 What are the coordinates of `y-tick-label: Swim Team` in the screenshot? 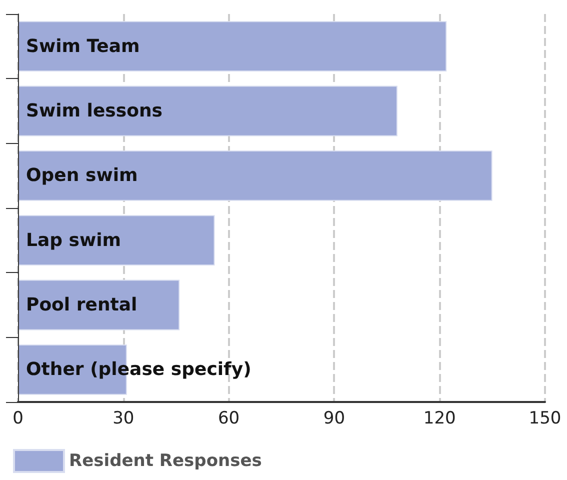 It's located at (83, 46).